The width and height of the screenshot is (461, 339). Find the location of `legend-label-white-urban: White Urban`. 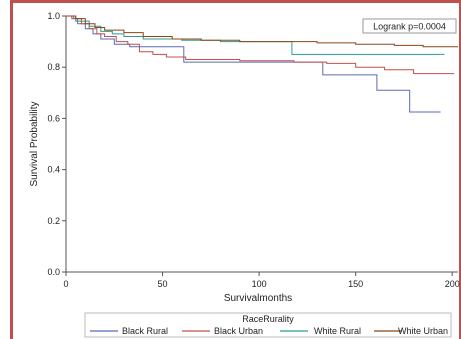

legend-label-white-urban: White Urban is located at coordinates (423, 331).